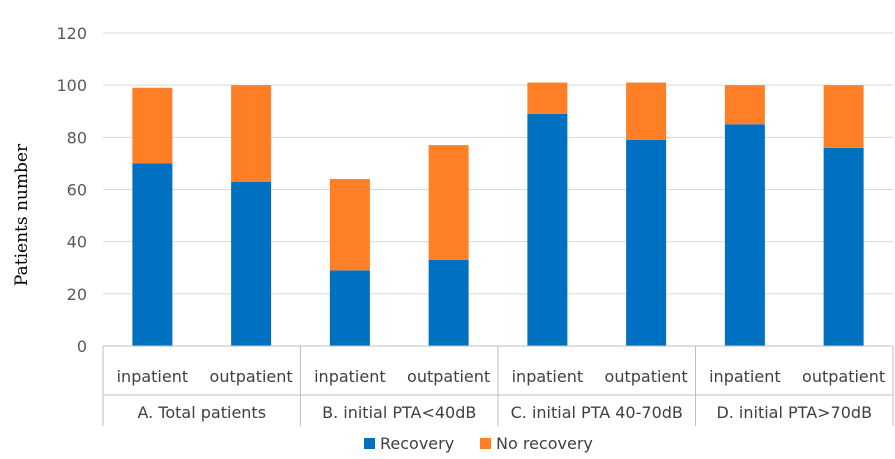 The image size is (895, 459). Describe the element at coordinates (77, 294) in the screenshot. I see `y-tick-label: 20` at that location.